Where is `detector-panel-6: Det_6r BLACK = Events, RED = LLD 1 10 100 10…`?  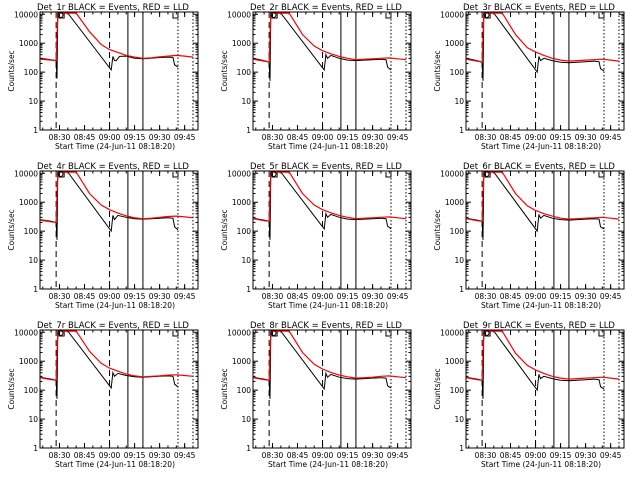 detector-panel-6: Det_6r BLACK = Events, RED = LLD 1 10 100 10… is located at coordinates (529, 236).